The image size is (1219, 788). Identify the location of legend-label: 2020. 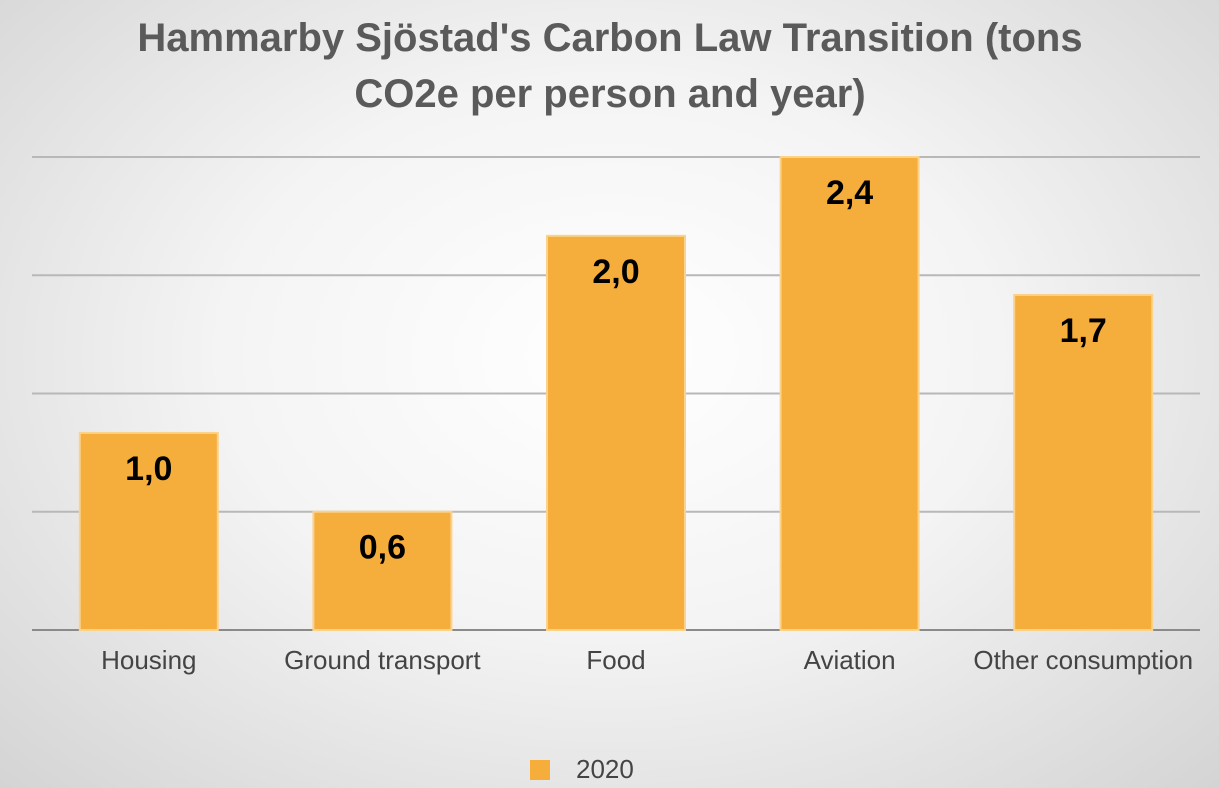
(605, 769).